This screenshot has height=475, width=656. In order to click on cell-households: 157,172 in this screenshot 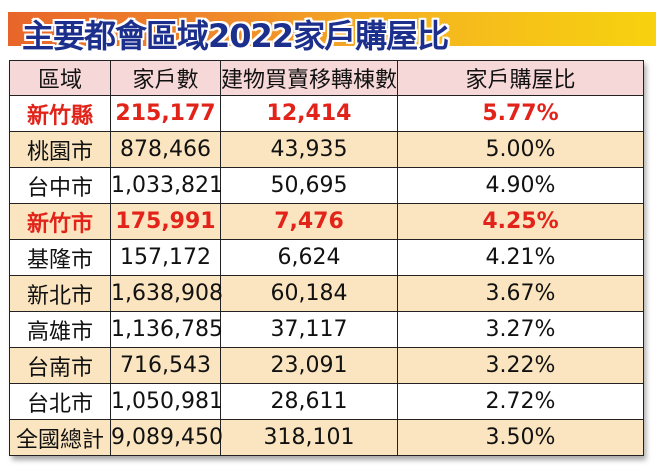, I will do `click(165, 257)`.